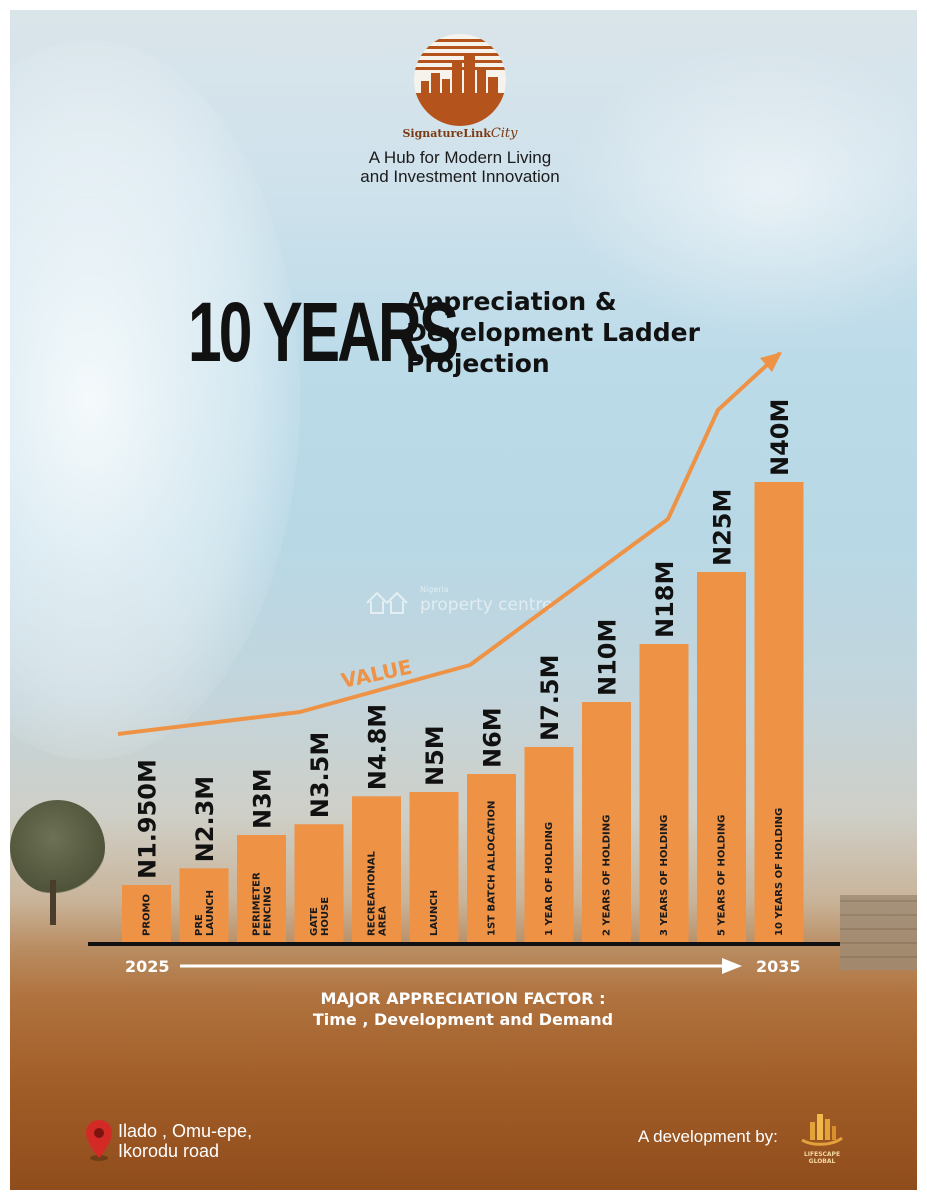  I want to click on value-label: N3.5M, so click(320, 775).